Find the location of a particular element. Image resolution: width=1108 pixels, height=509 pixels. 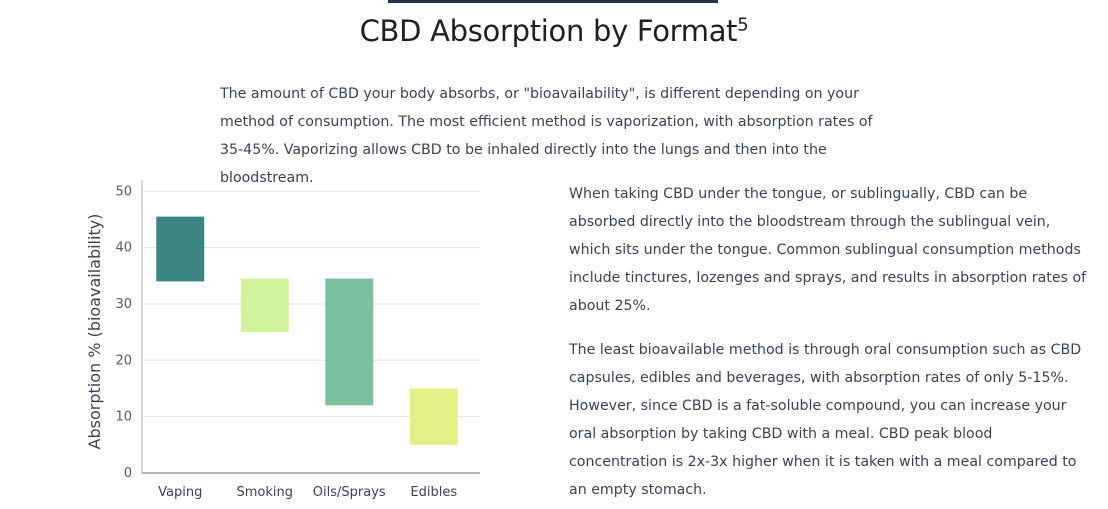

page-title: CBD Absorption by Format5 is located at coordinates (554, 31).